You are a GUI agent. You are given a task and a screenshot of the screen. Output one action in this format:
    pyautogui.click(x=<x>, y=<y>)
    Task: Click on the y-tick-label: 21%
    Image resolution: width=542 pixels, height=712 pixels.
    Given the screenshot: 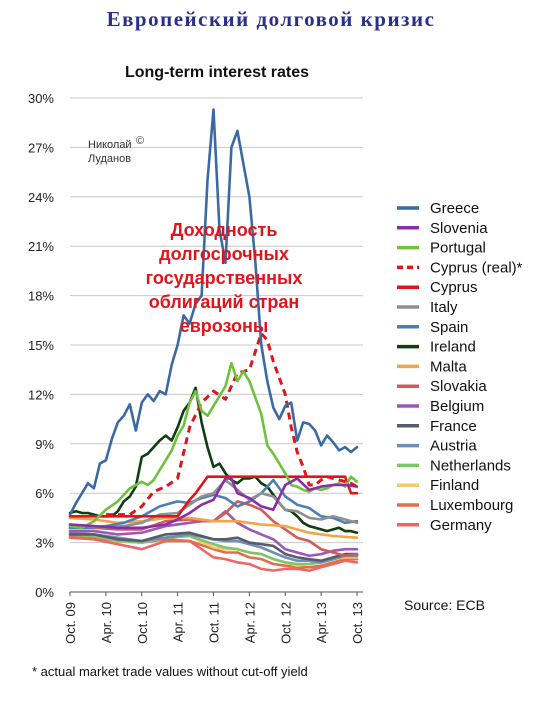 What is the action you would take?
    pyautogui.click(x=41, y=246)
    